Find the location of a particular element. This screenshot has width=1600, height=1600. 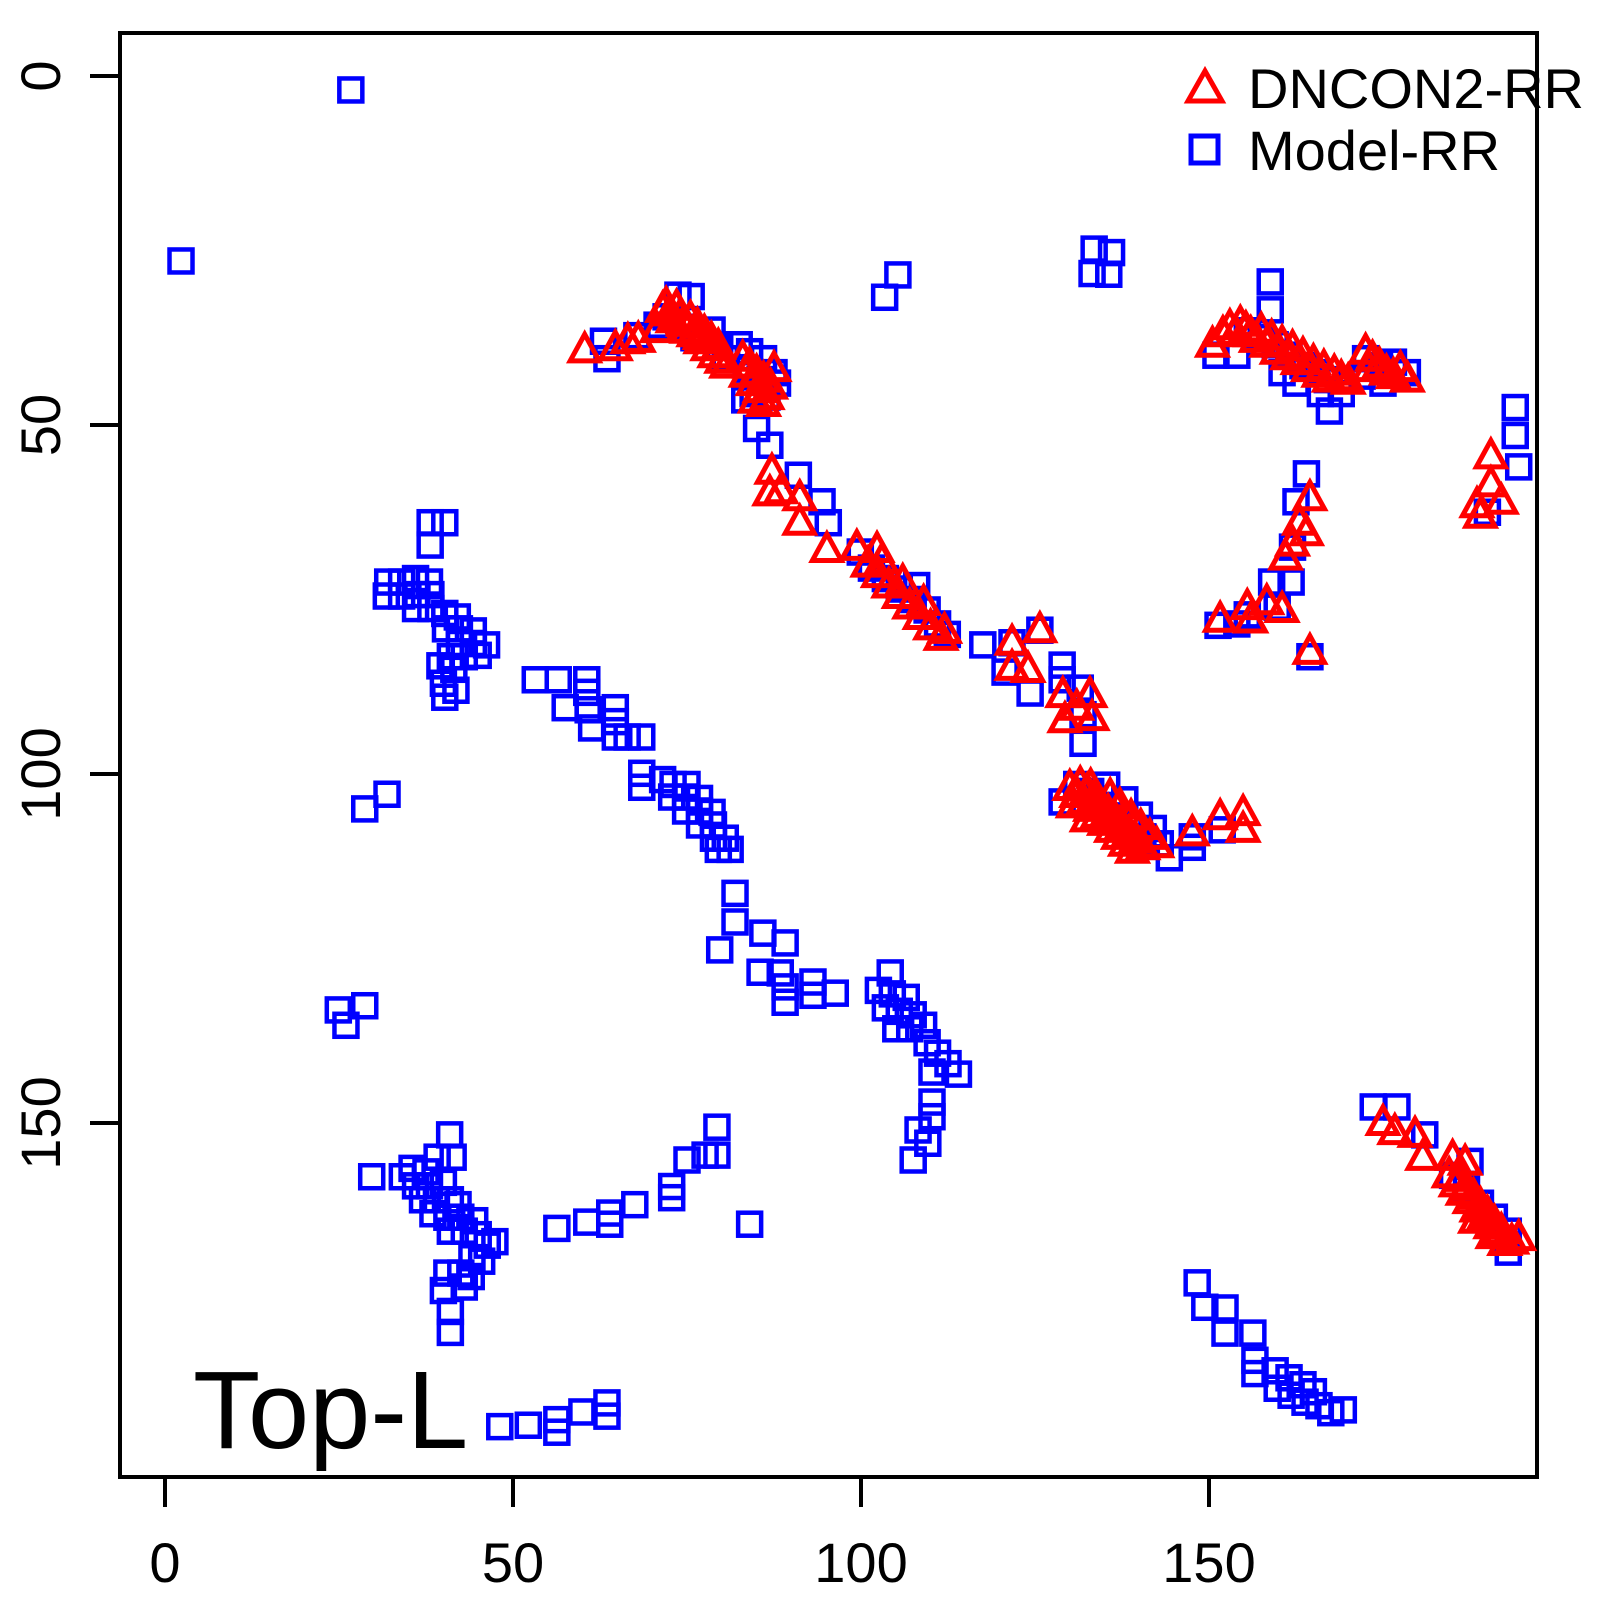

x-tick-label: 150 is located at coordinates (1208, 1562).